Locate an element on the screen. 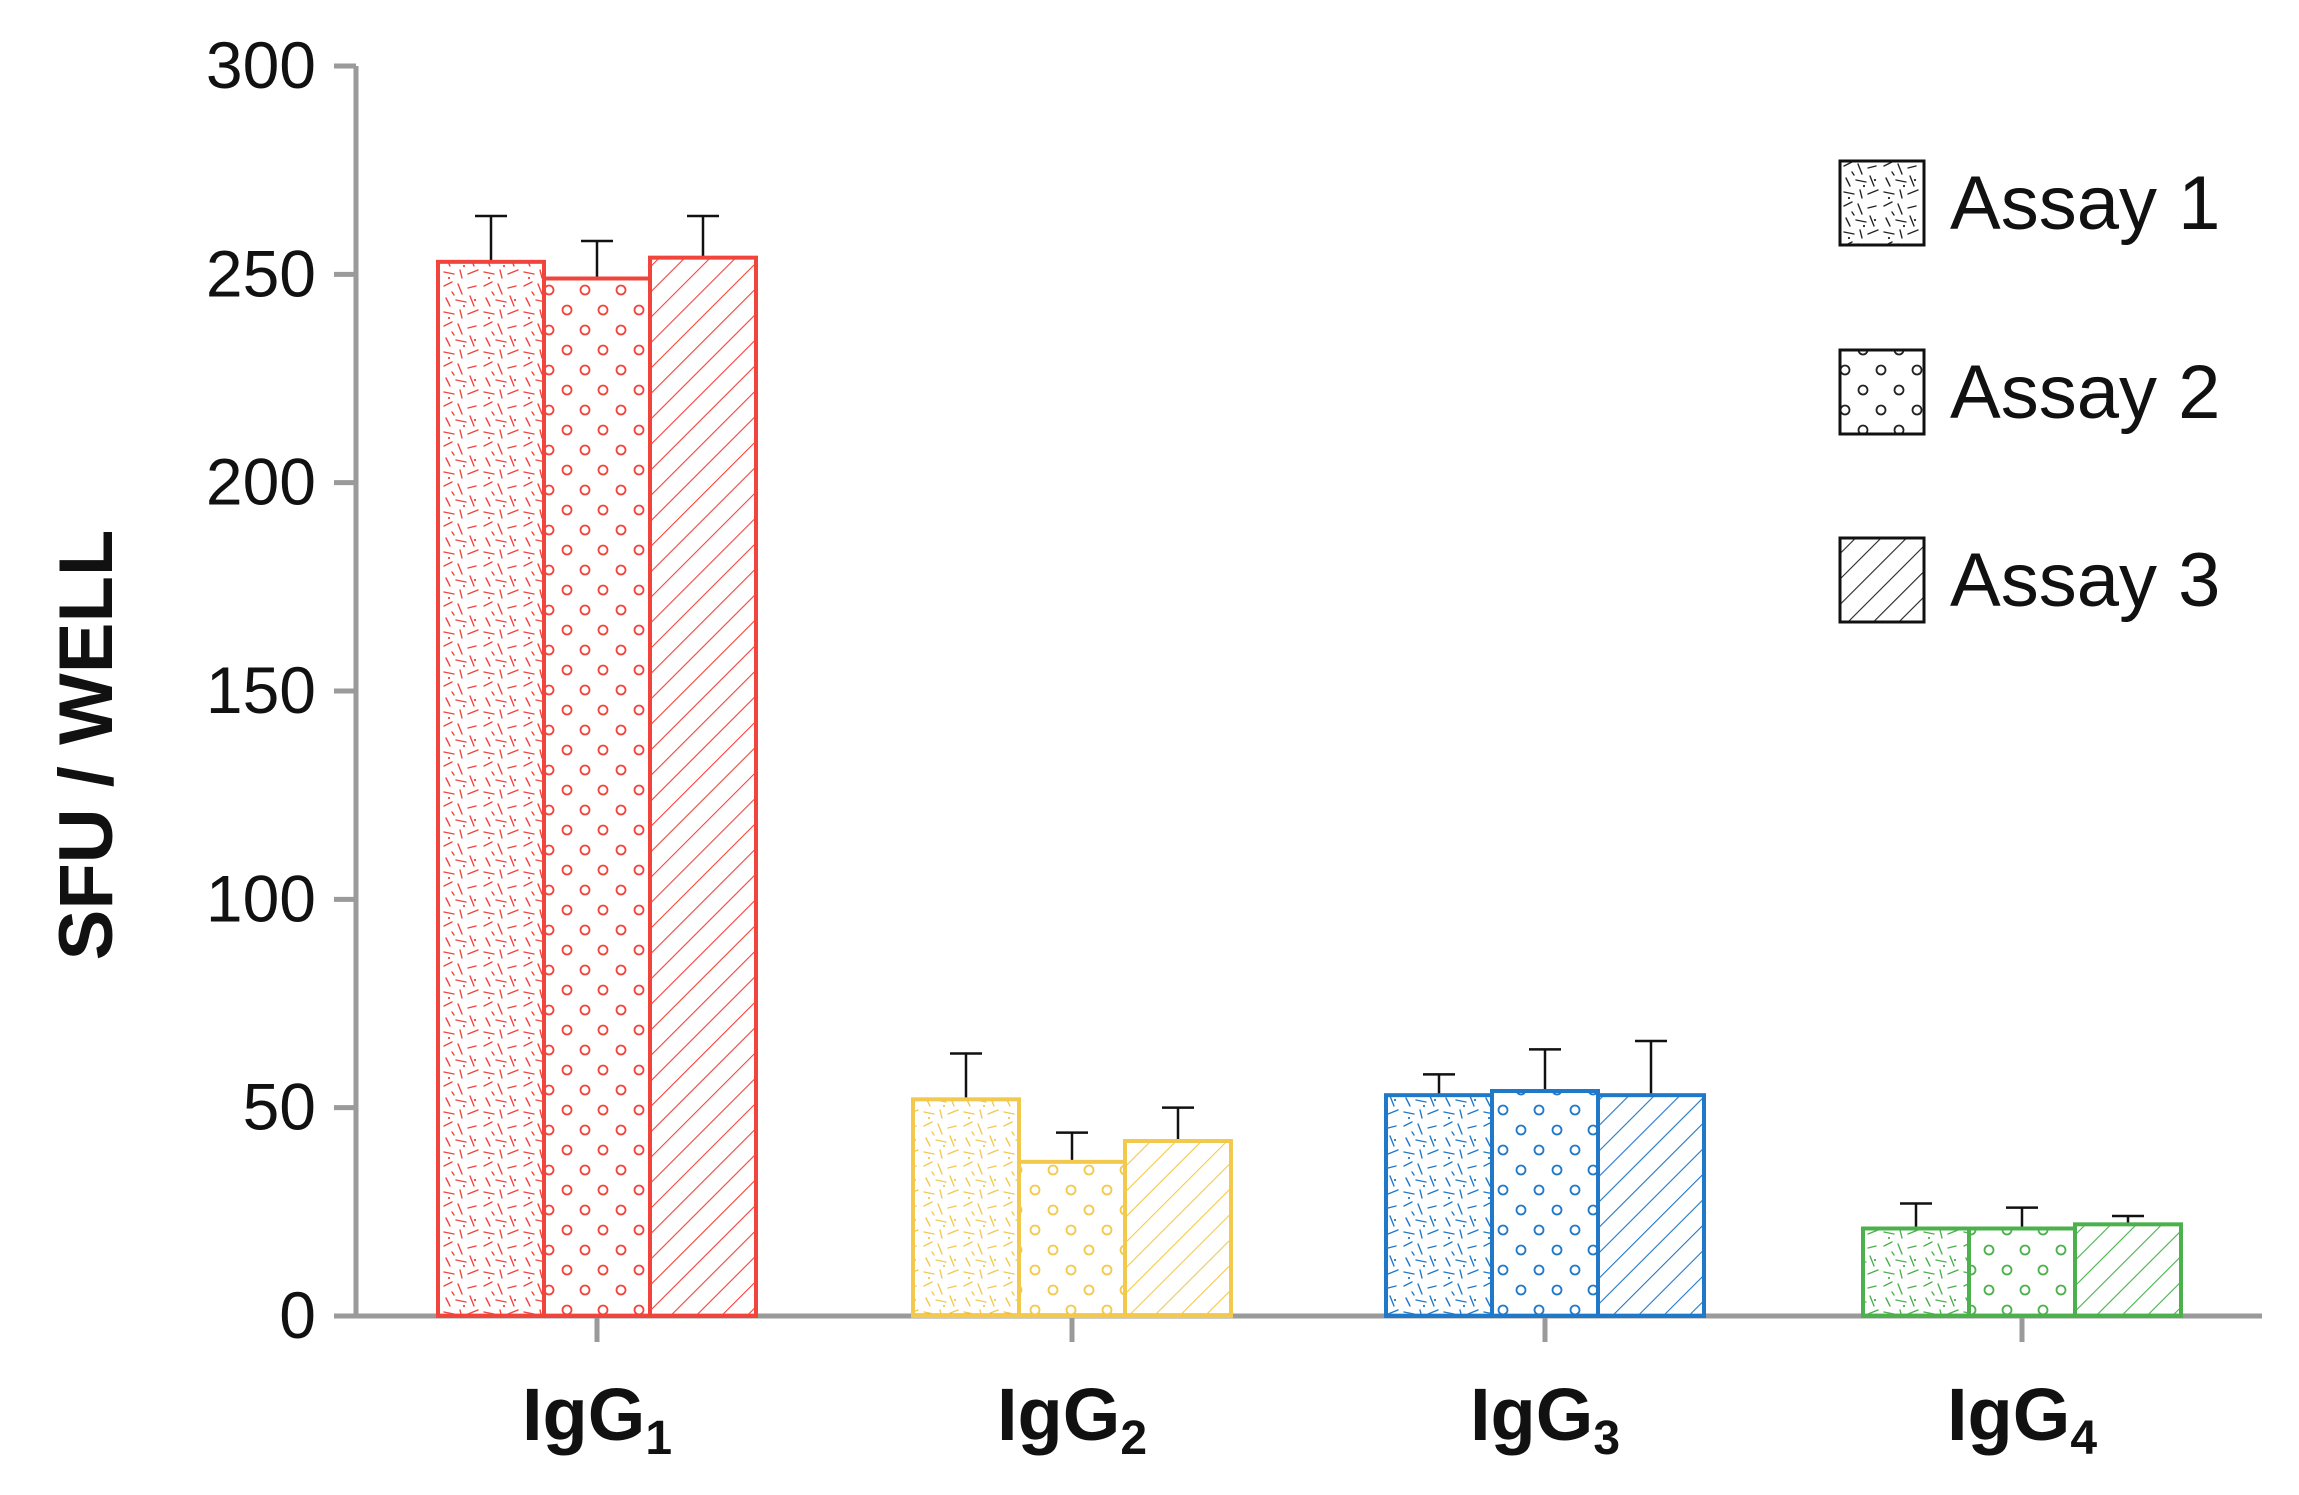 The width and height of the screenshot is (2299, 1495). bar-assay-2-igg1 is located at coordinates (597, 797).